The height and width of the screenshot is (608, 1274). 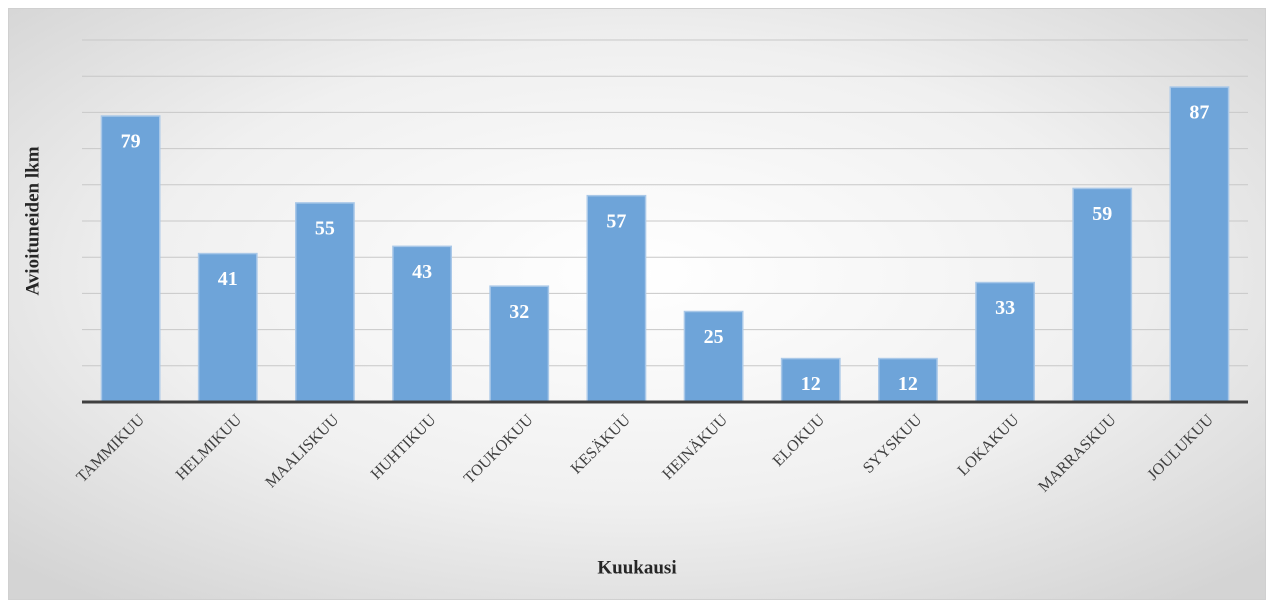 I want to click on data-label: 79, so click(x=131, y=142).